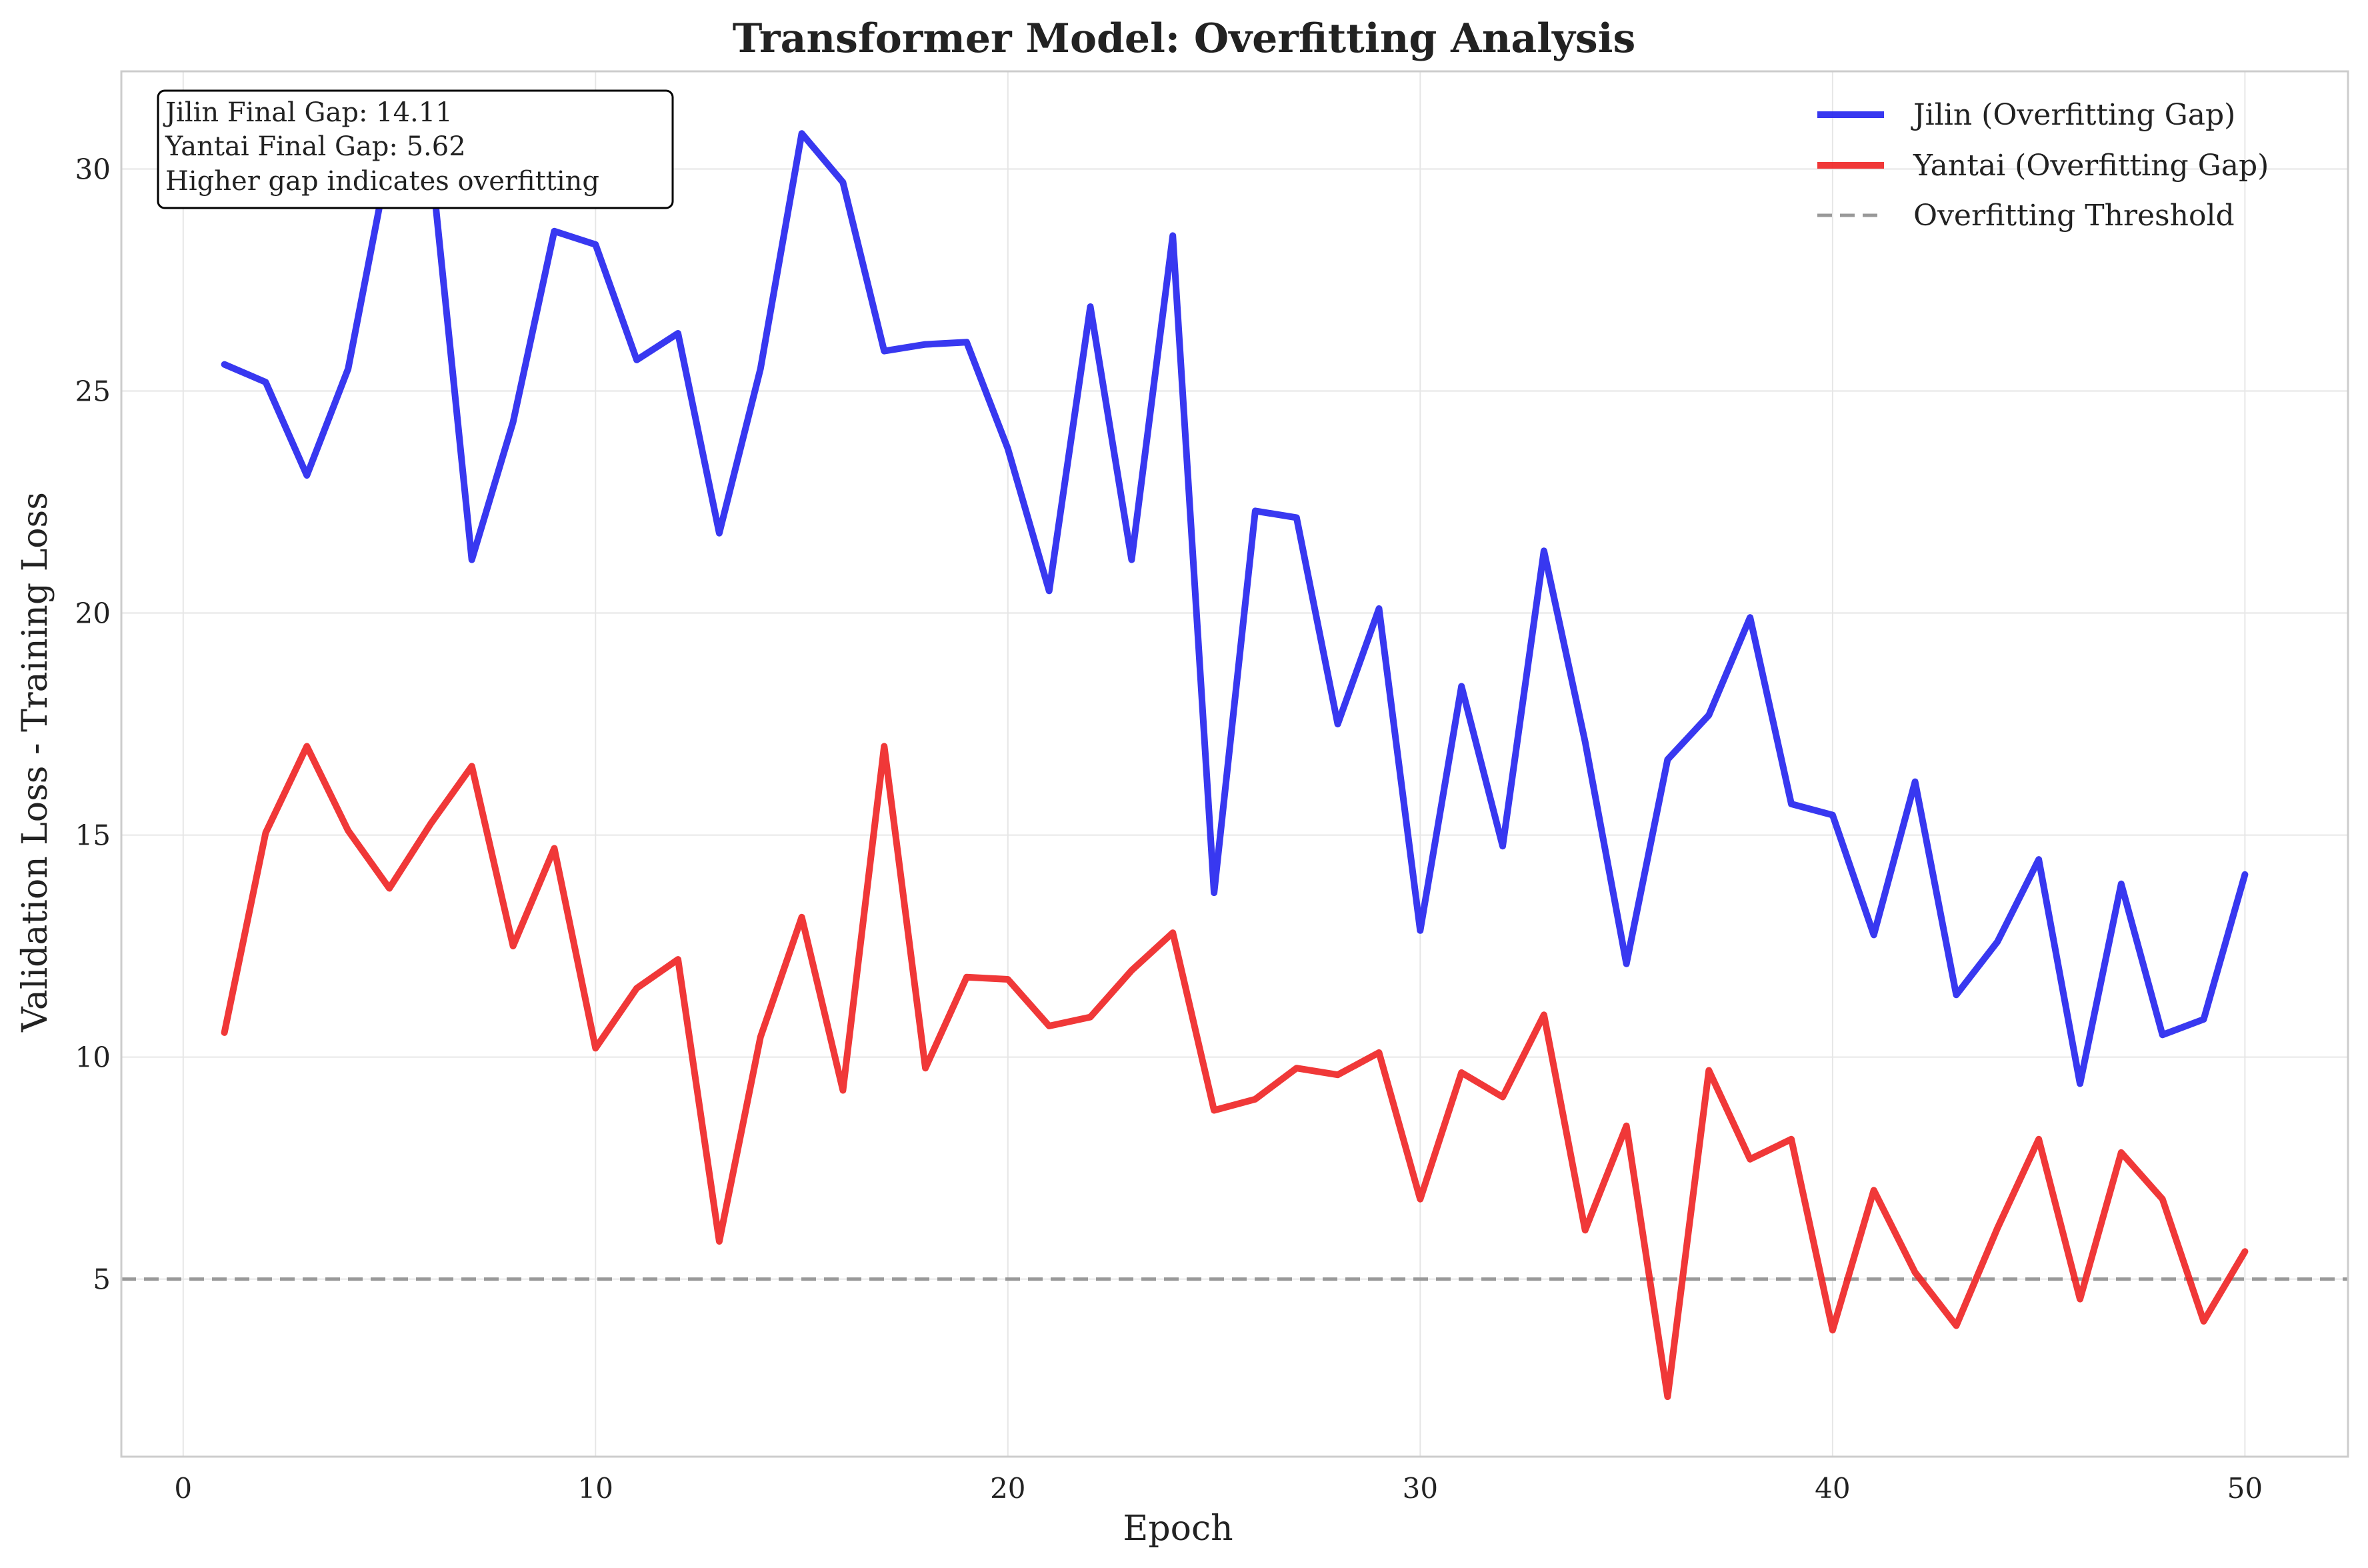 This screenshot has height=1568, width=2368. Describe the element at coordinates (1184, 38) in the screenshot. I see `chart-title: Transformer Model: Overfitting Analysis` at that location.